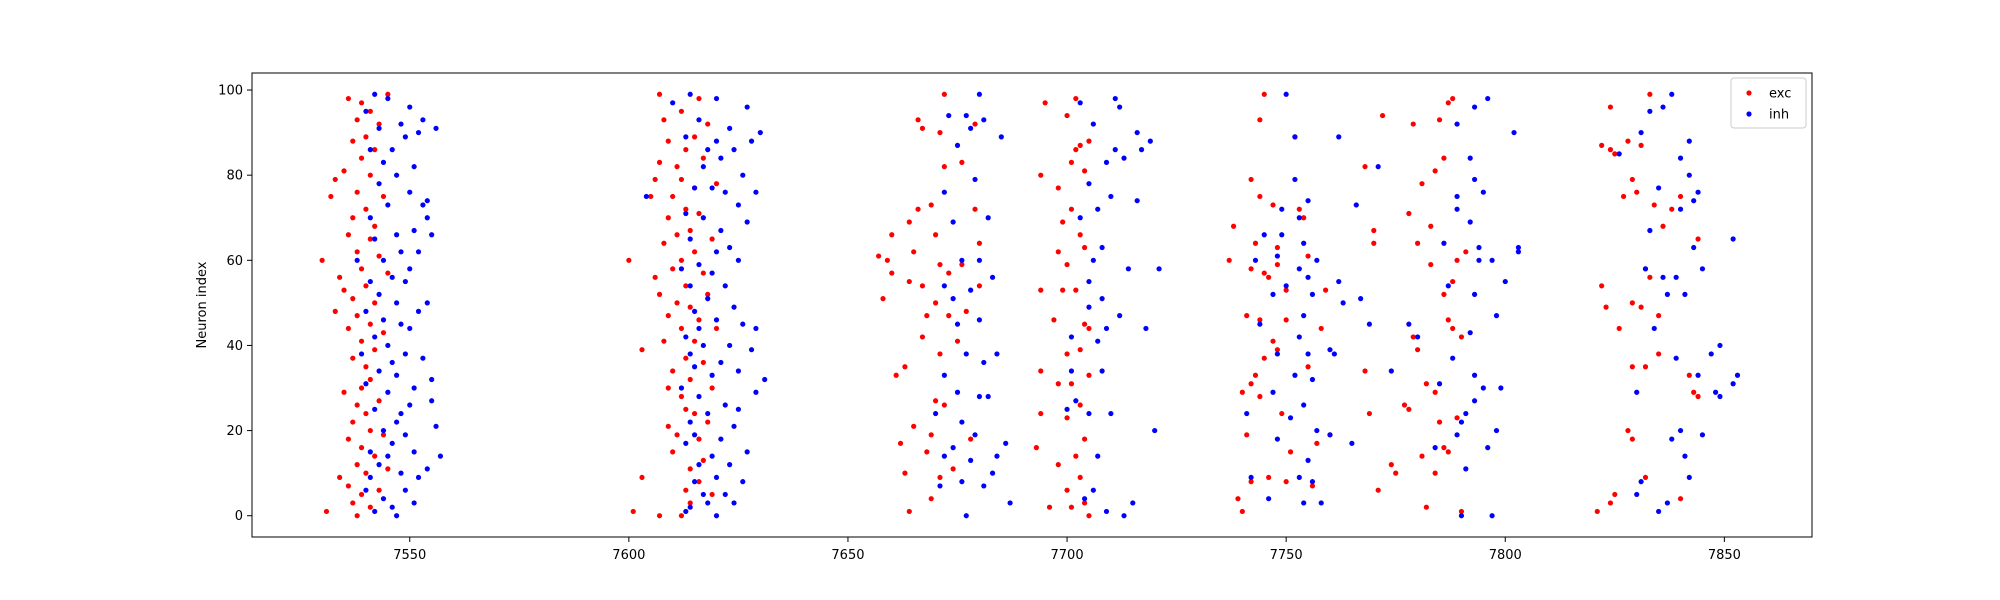 This screenshot has width=2000, height=600. What do you see at coordinates (1067, 555) in the screenshot?
I see `x-tick-label: 7700` at bounding box center [1067, 555].